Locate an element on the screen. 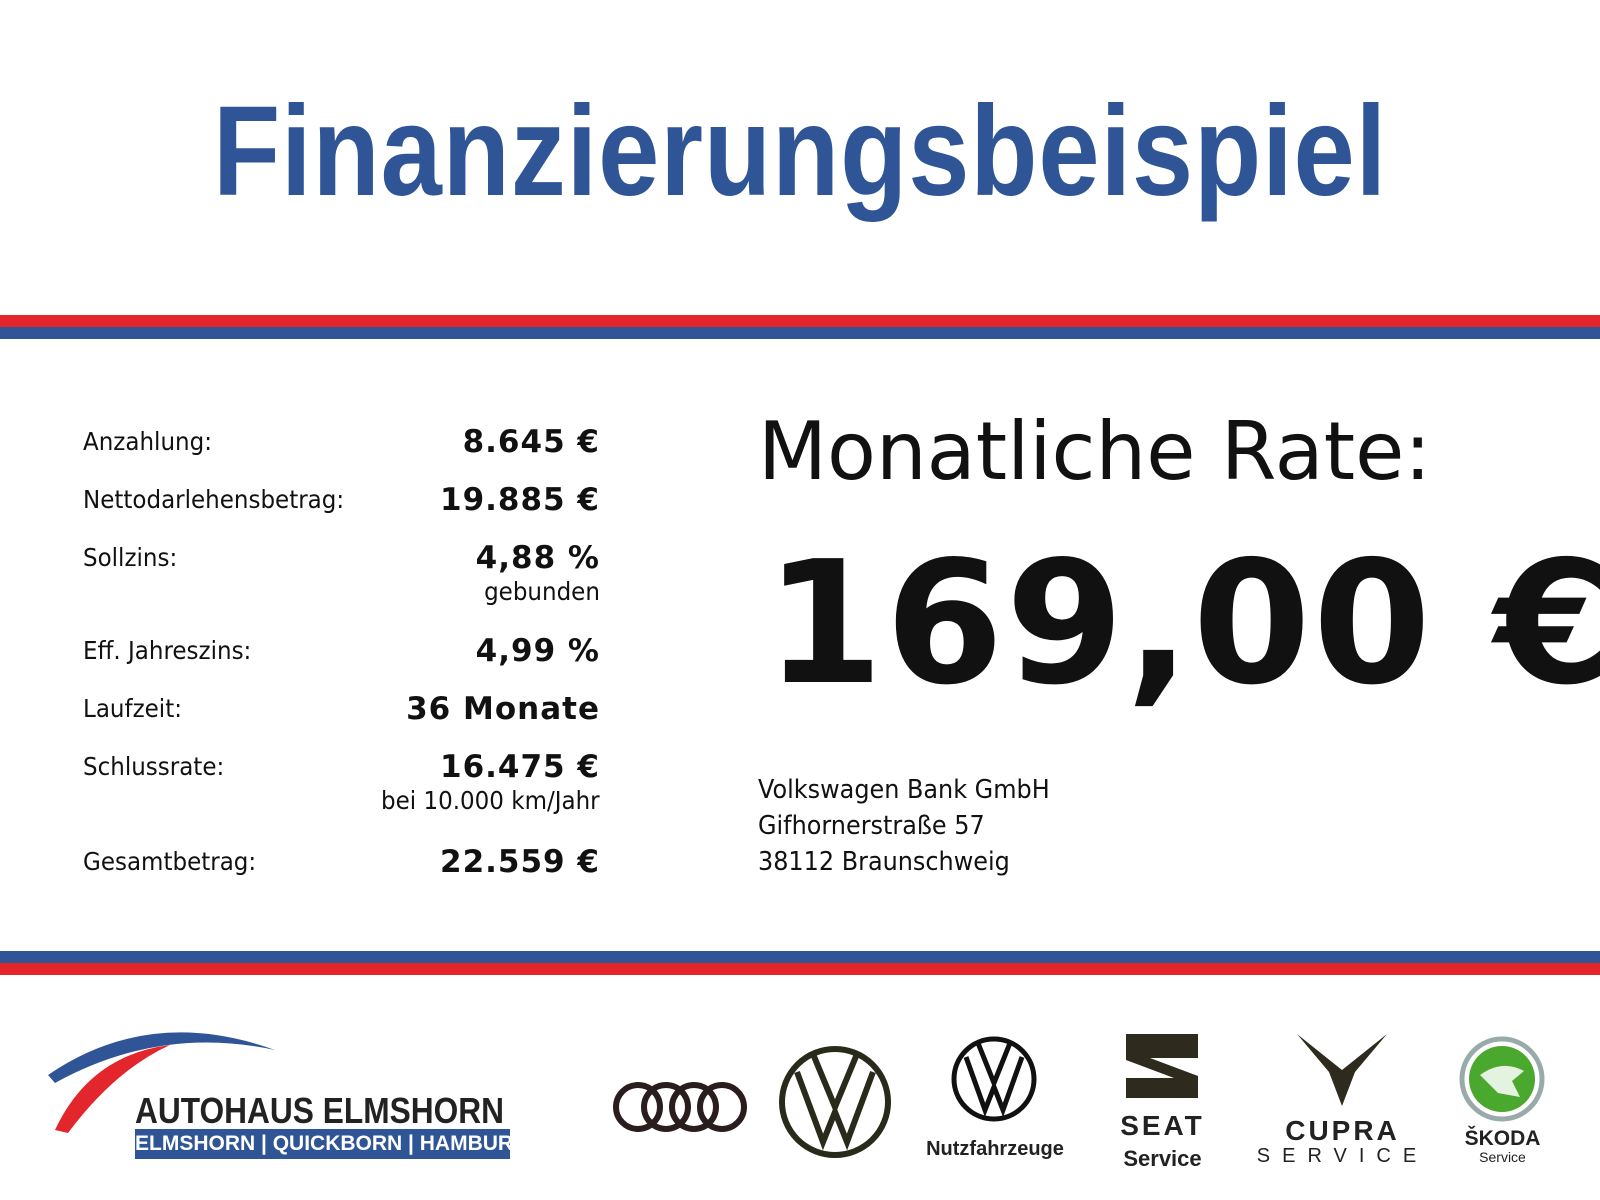 This screenshot has width=1600, height=1200. bottom-stripe-red is located at coordinates (800, 969).